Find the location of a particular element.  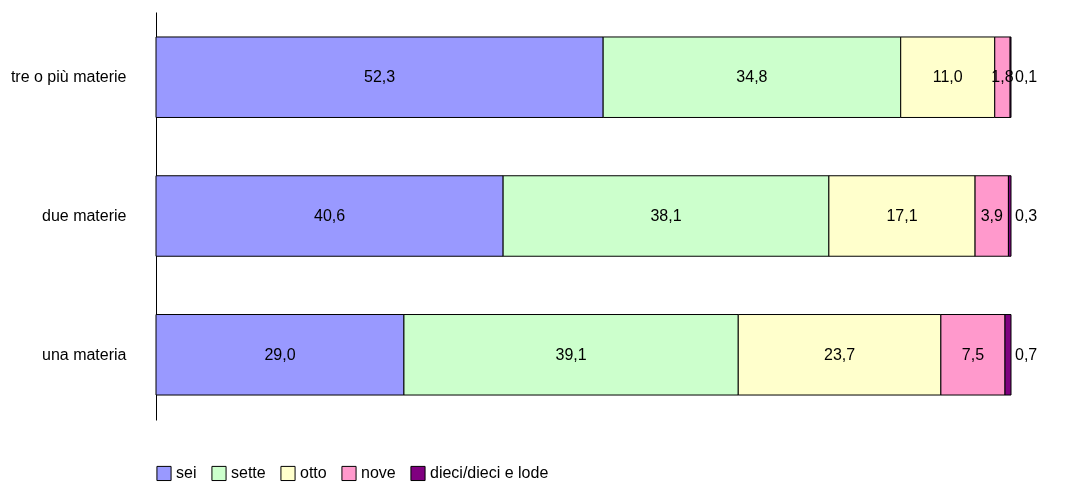

legend-label: otto is located at coordinates (313, 473).